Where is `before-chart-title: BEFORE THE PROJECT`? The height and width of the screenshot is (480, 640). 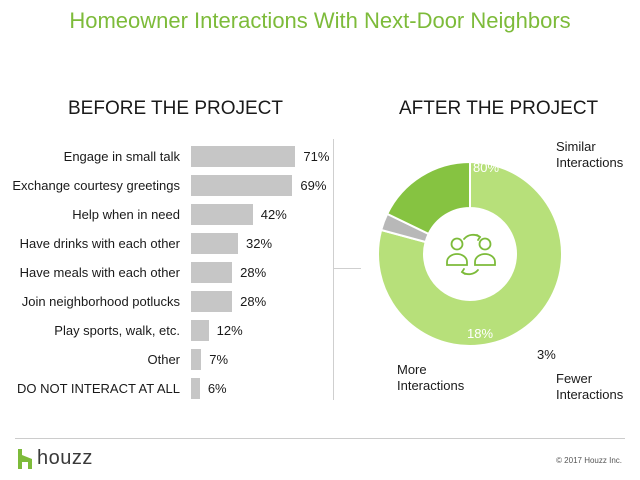 before-chart-title: BEFORE THE PROJECT is located at coordinates (176, 108).